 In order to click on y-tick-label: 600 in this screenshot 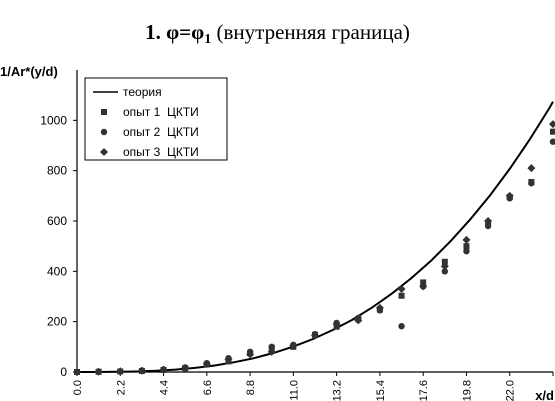, I will do `click(57, 221)`.